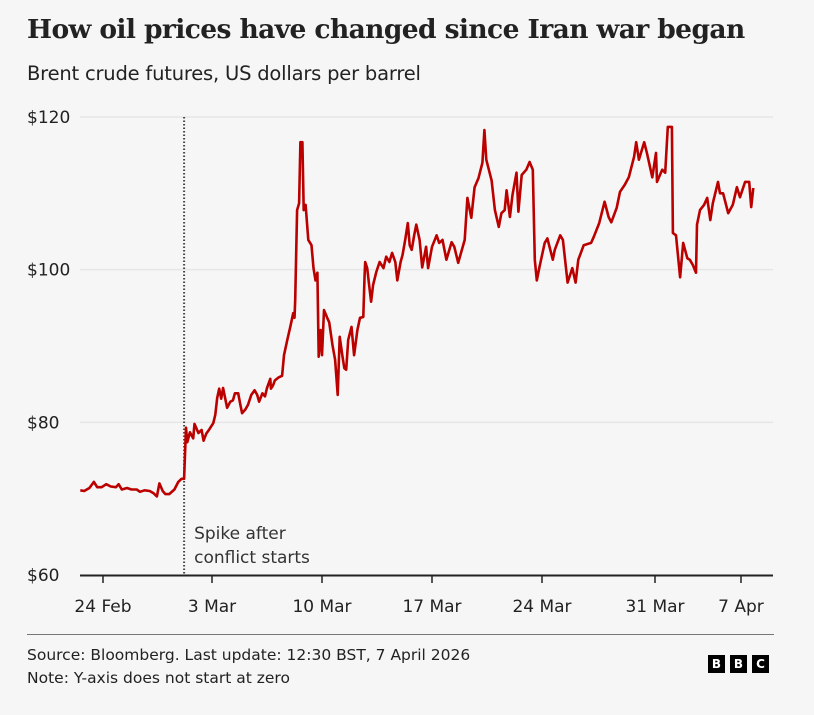  I want to click on x-tick-label: 24 Feb, so click(102, 607).